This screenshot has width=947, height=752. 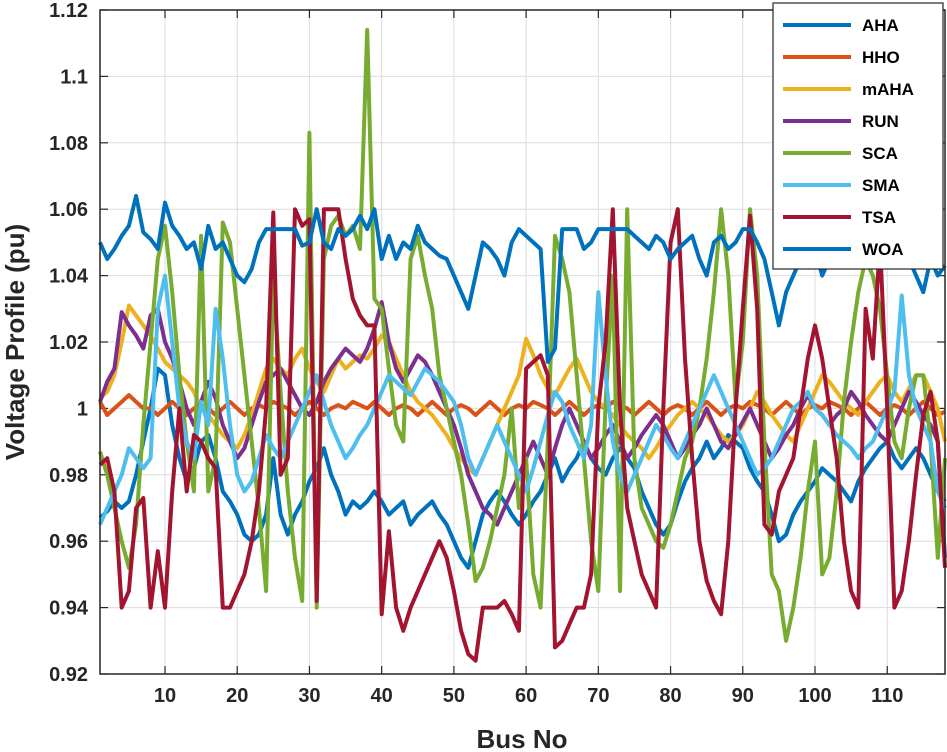 What do you see at coordinates (814, 696) in the screenshot?
I see `x-tick-label: 100` at bounding box center [814, 696].